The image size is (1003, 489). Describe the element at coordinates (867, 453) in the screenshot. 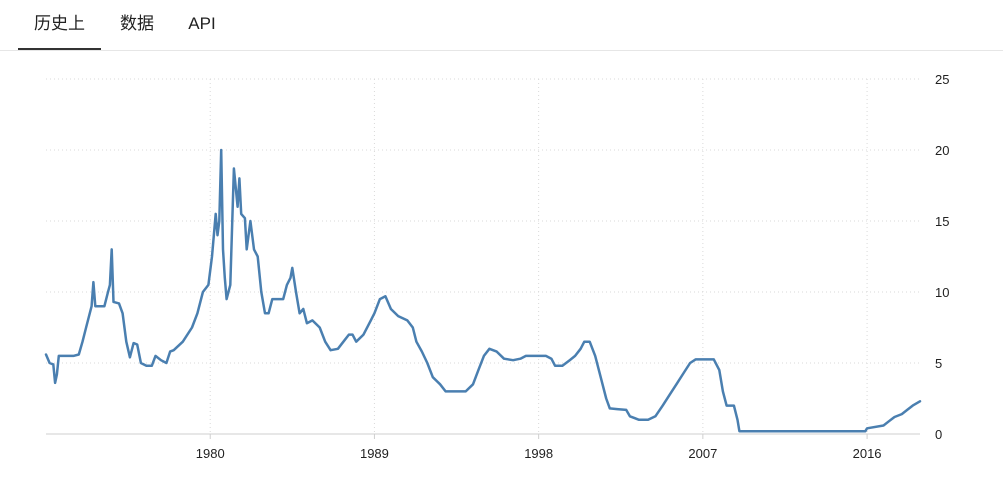

I see `x-tick-label: 2016` at that location.